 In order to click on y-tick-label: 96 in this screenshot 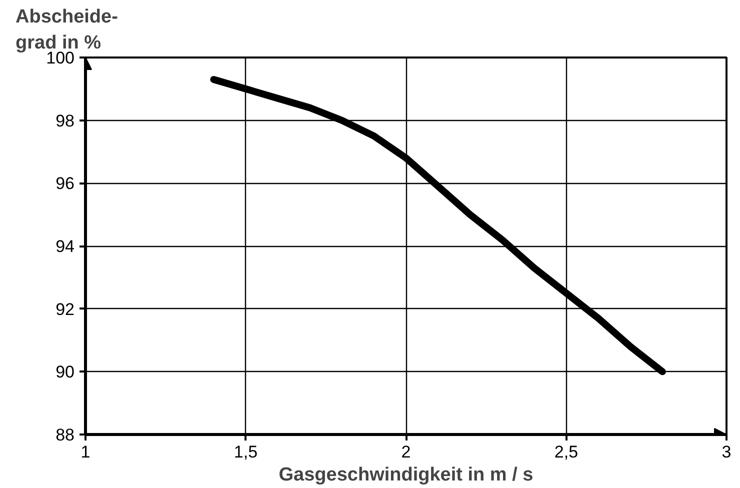, I will do `click(65, 184)`.